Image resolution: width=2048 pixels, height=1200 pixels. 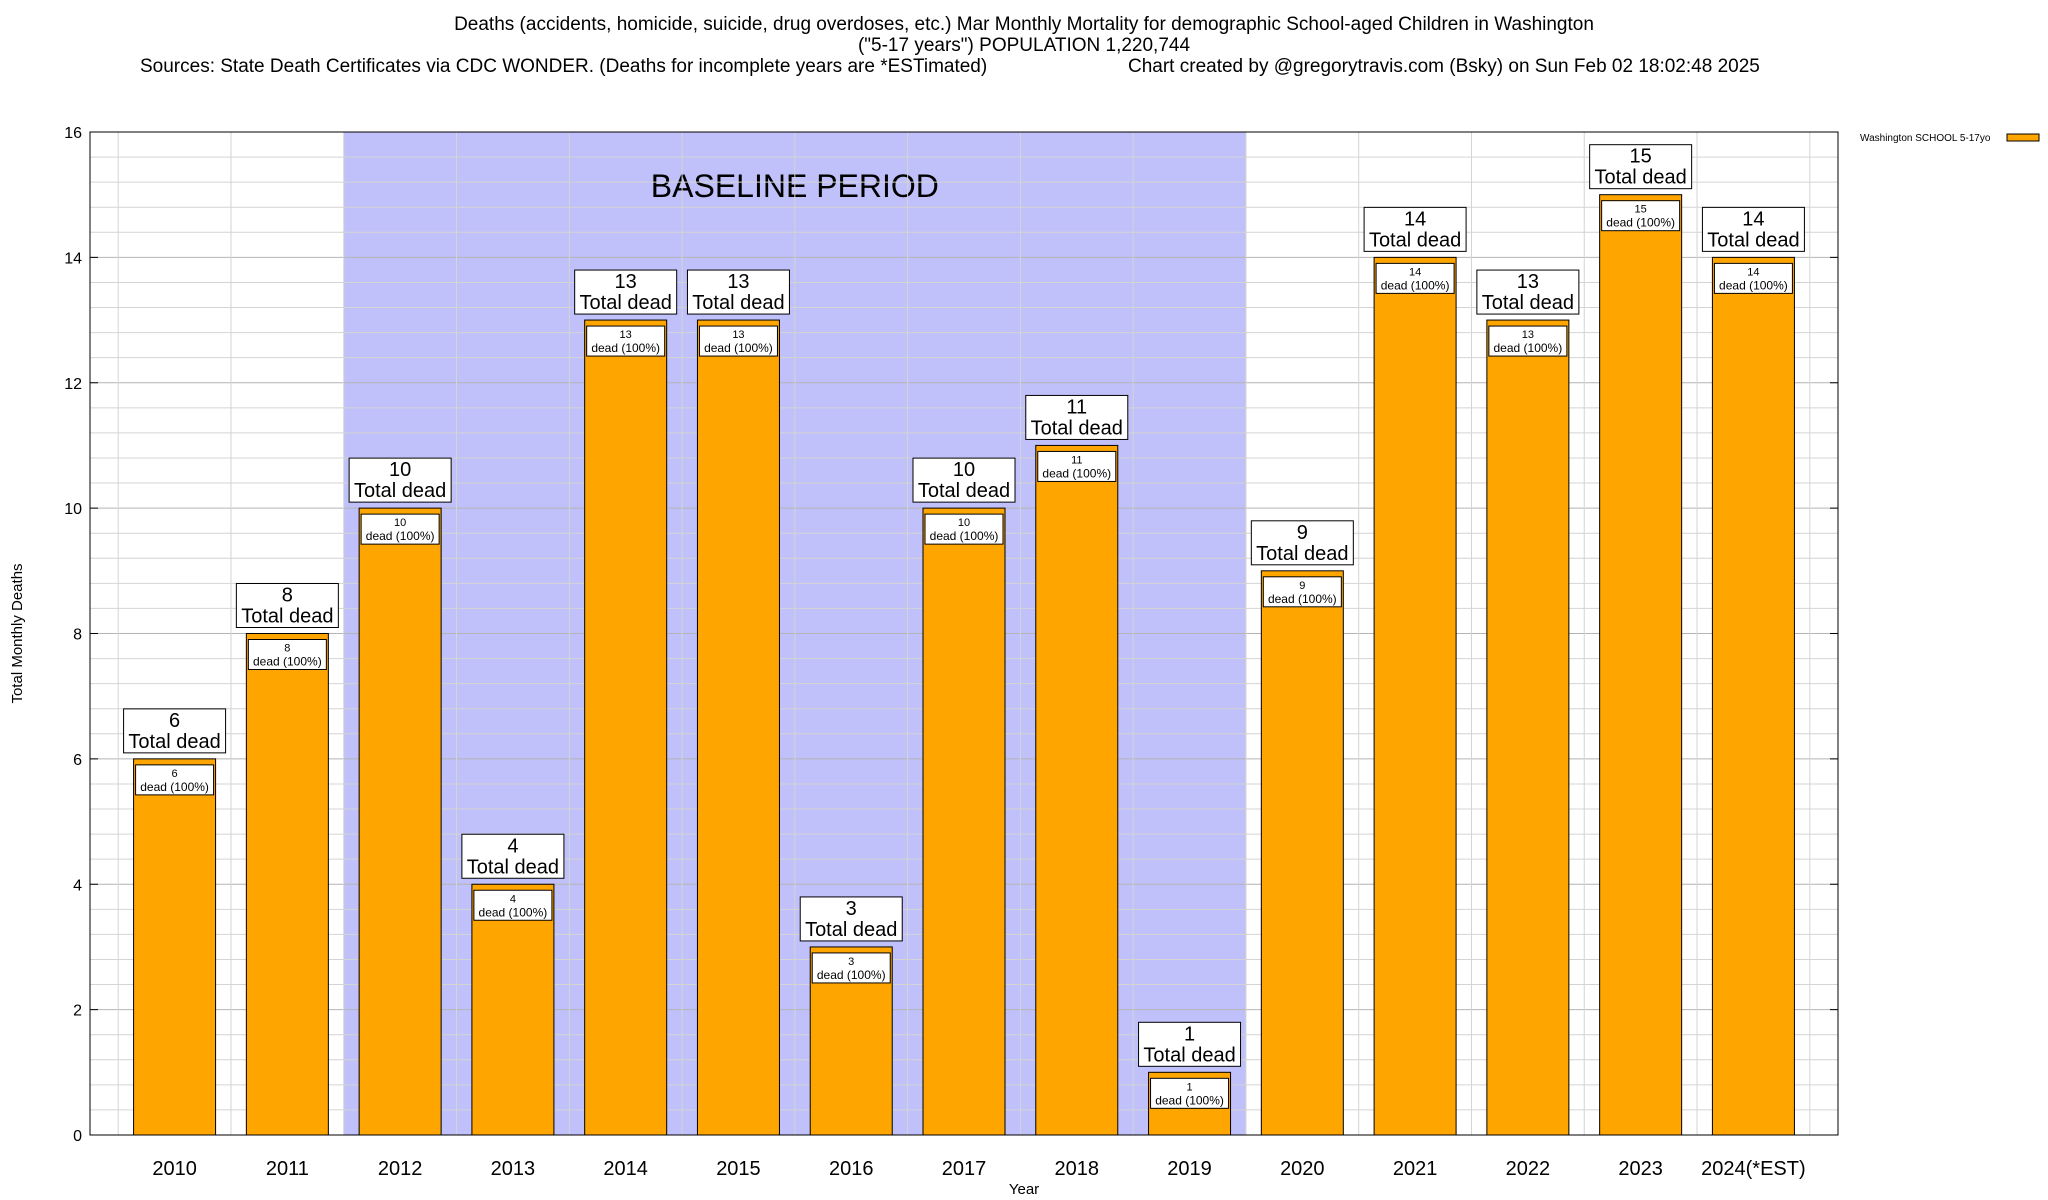 What do you see at coordinates (174, 1169) in the screenshot?
I see `x-tick-label: 2010` at bounding box center [174, 1169].